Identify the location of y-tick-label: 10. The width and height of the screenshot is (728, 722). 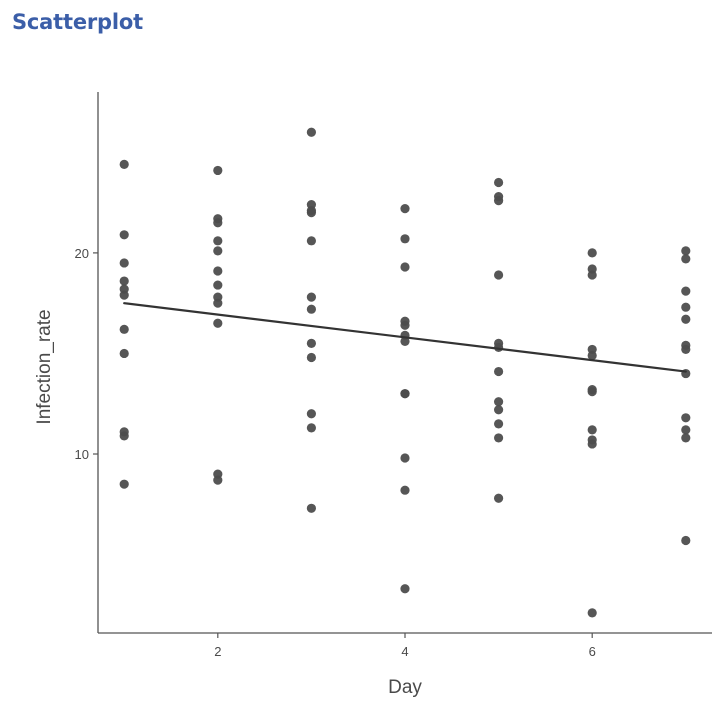
(82, 454).